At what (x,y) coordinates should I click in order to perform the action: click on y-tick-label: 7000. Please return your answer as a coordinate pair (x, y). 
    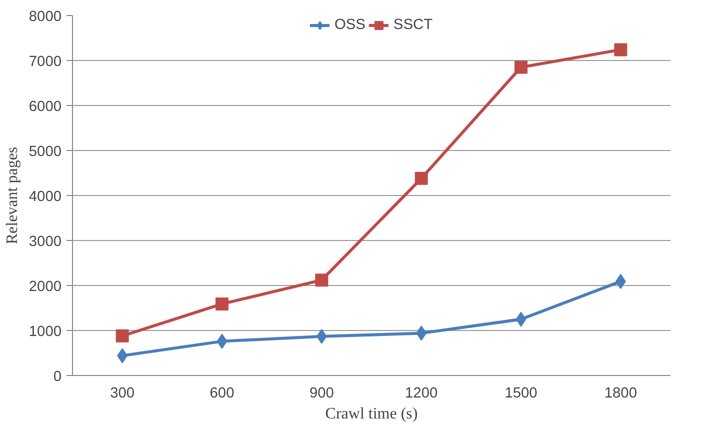
    Looking at the image, I should click on (45, 62).